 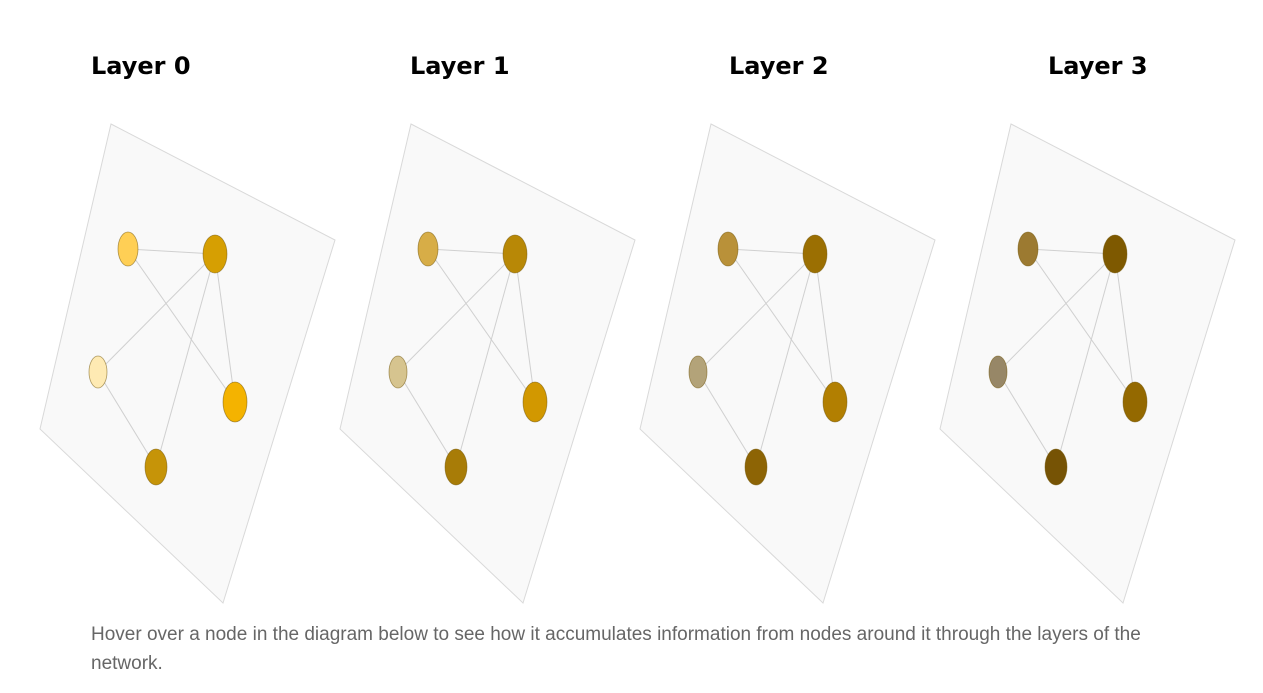 I want to click on layer-3-node-n2, so click(x=1115, y=254).